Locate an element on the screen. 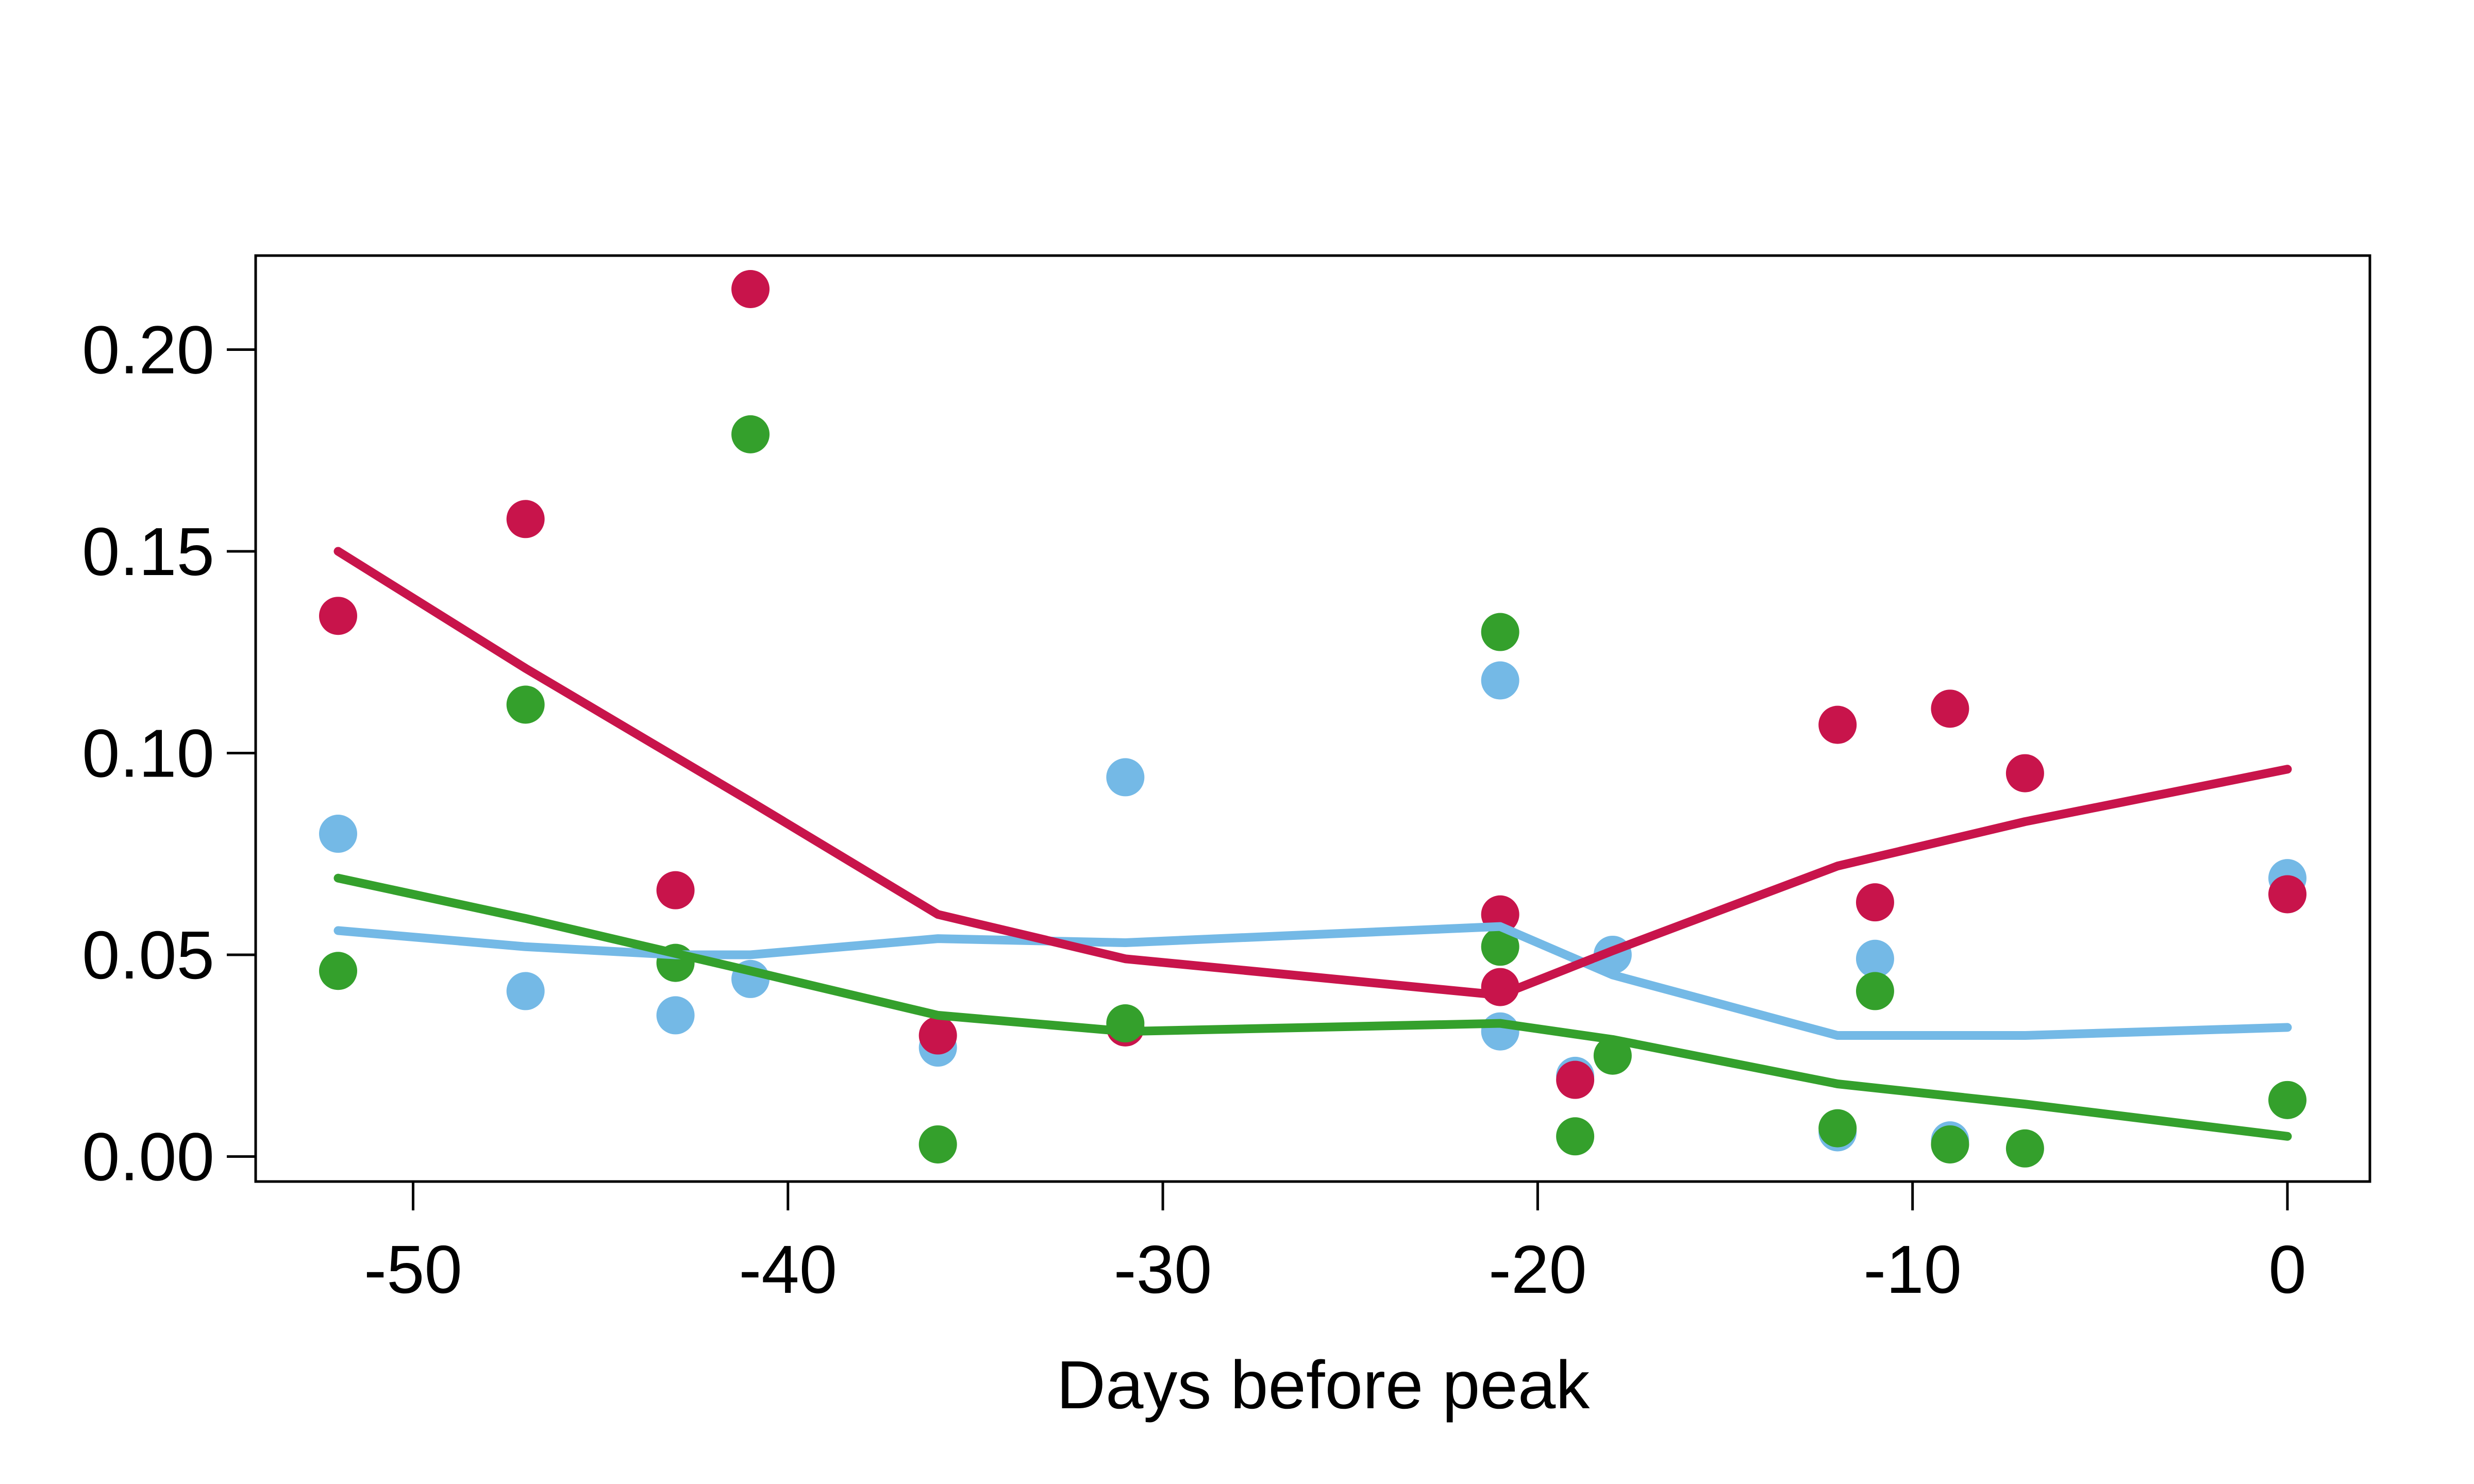 This screenshot has width=2474, height=1484. x-axis: -50 -40 -30 -20 -10 0 is located at coordinates (1335, 1244).